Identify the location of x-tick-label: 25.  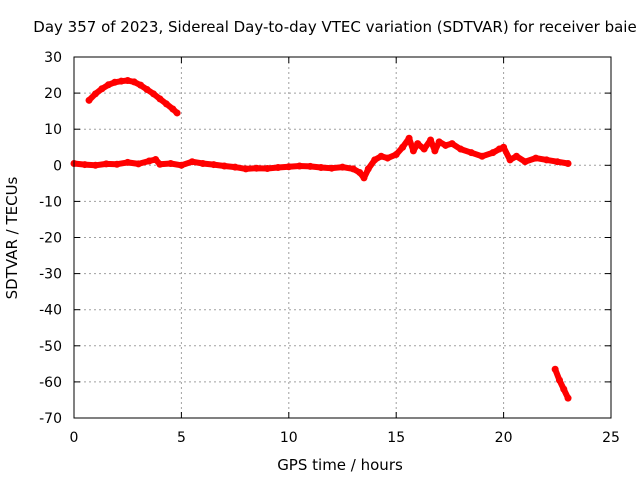
(611, 438).